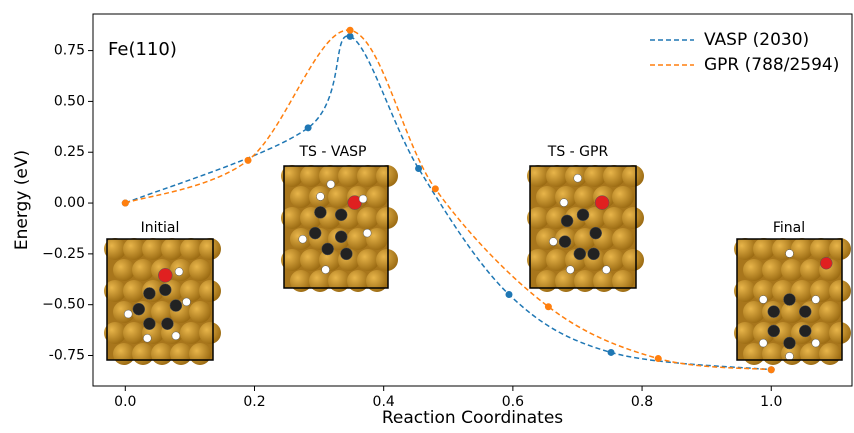 Image resolution: width=854 pixels, height=433 pixels. I want to click on x-tick-label: 1.0, so click(771, 402).